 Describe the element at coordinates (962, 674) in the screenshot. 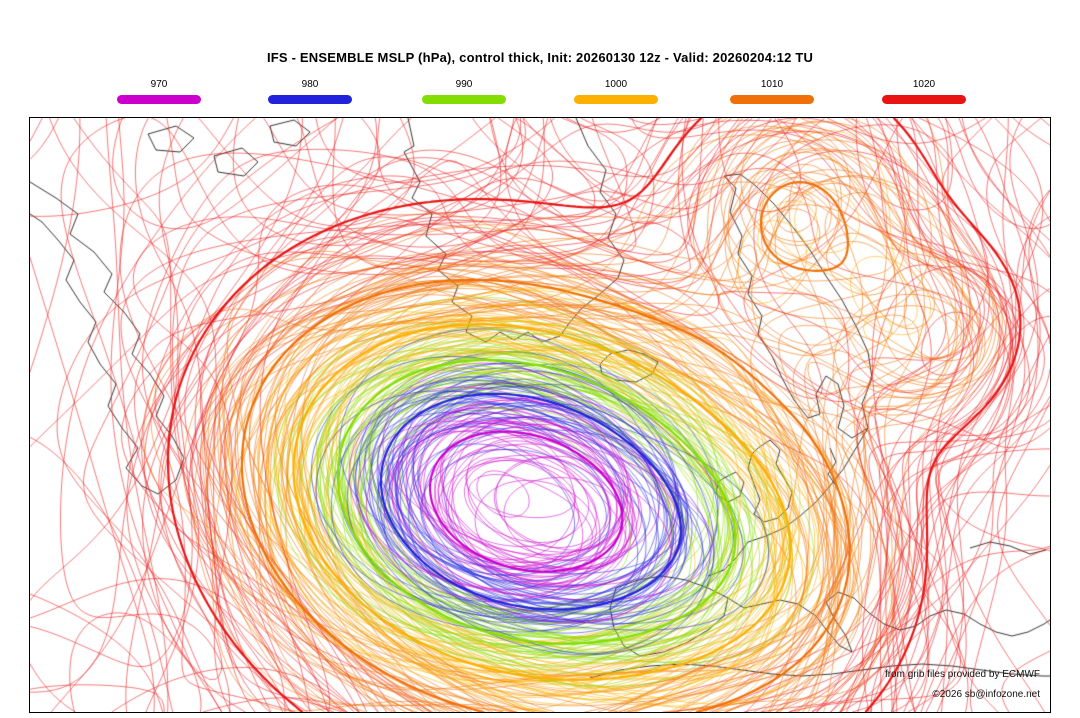

I see `attribution-line-1: from grib files provided by ECMWF` at that location.